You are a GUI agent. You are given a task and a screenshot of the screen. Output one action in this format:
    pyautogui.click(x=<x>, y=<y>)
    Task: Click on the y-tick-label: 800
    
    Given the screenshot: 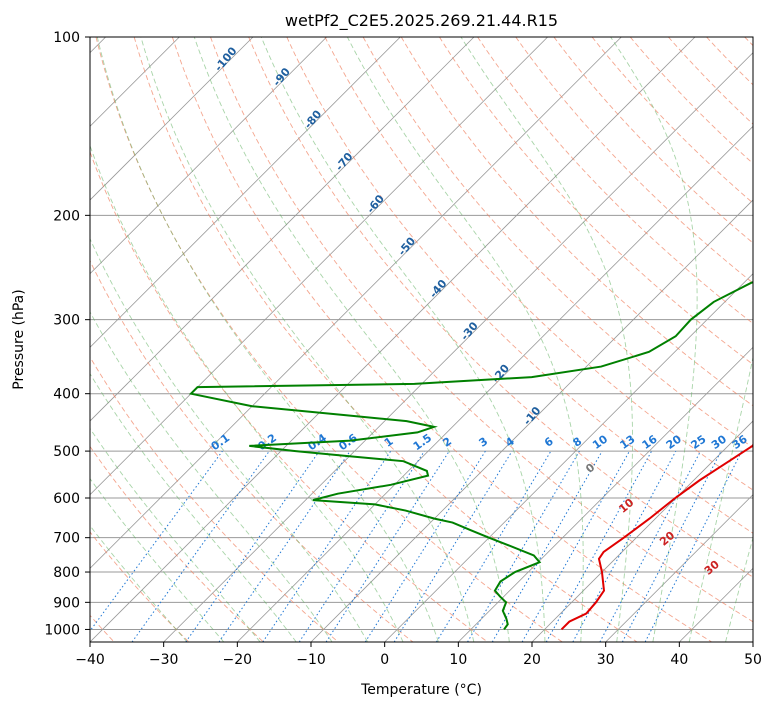 What is the action you would take?
    pyautogui.click(x=66, y=573)
    